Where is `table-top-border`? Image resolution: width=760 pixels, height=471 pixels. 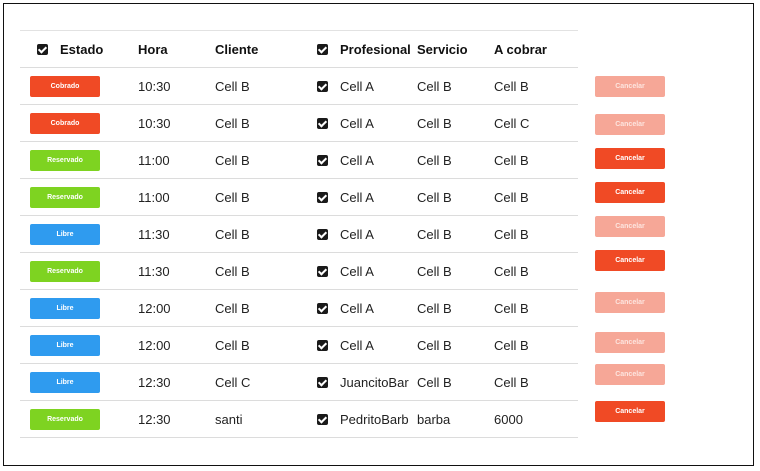 table-top-border is located at coordinates (299, 30).